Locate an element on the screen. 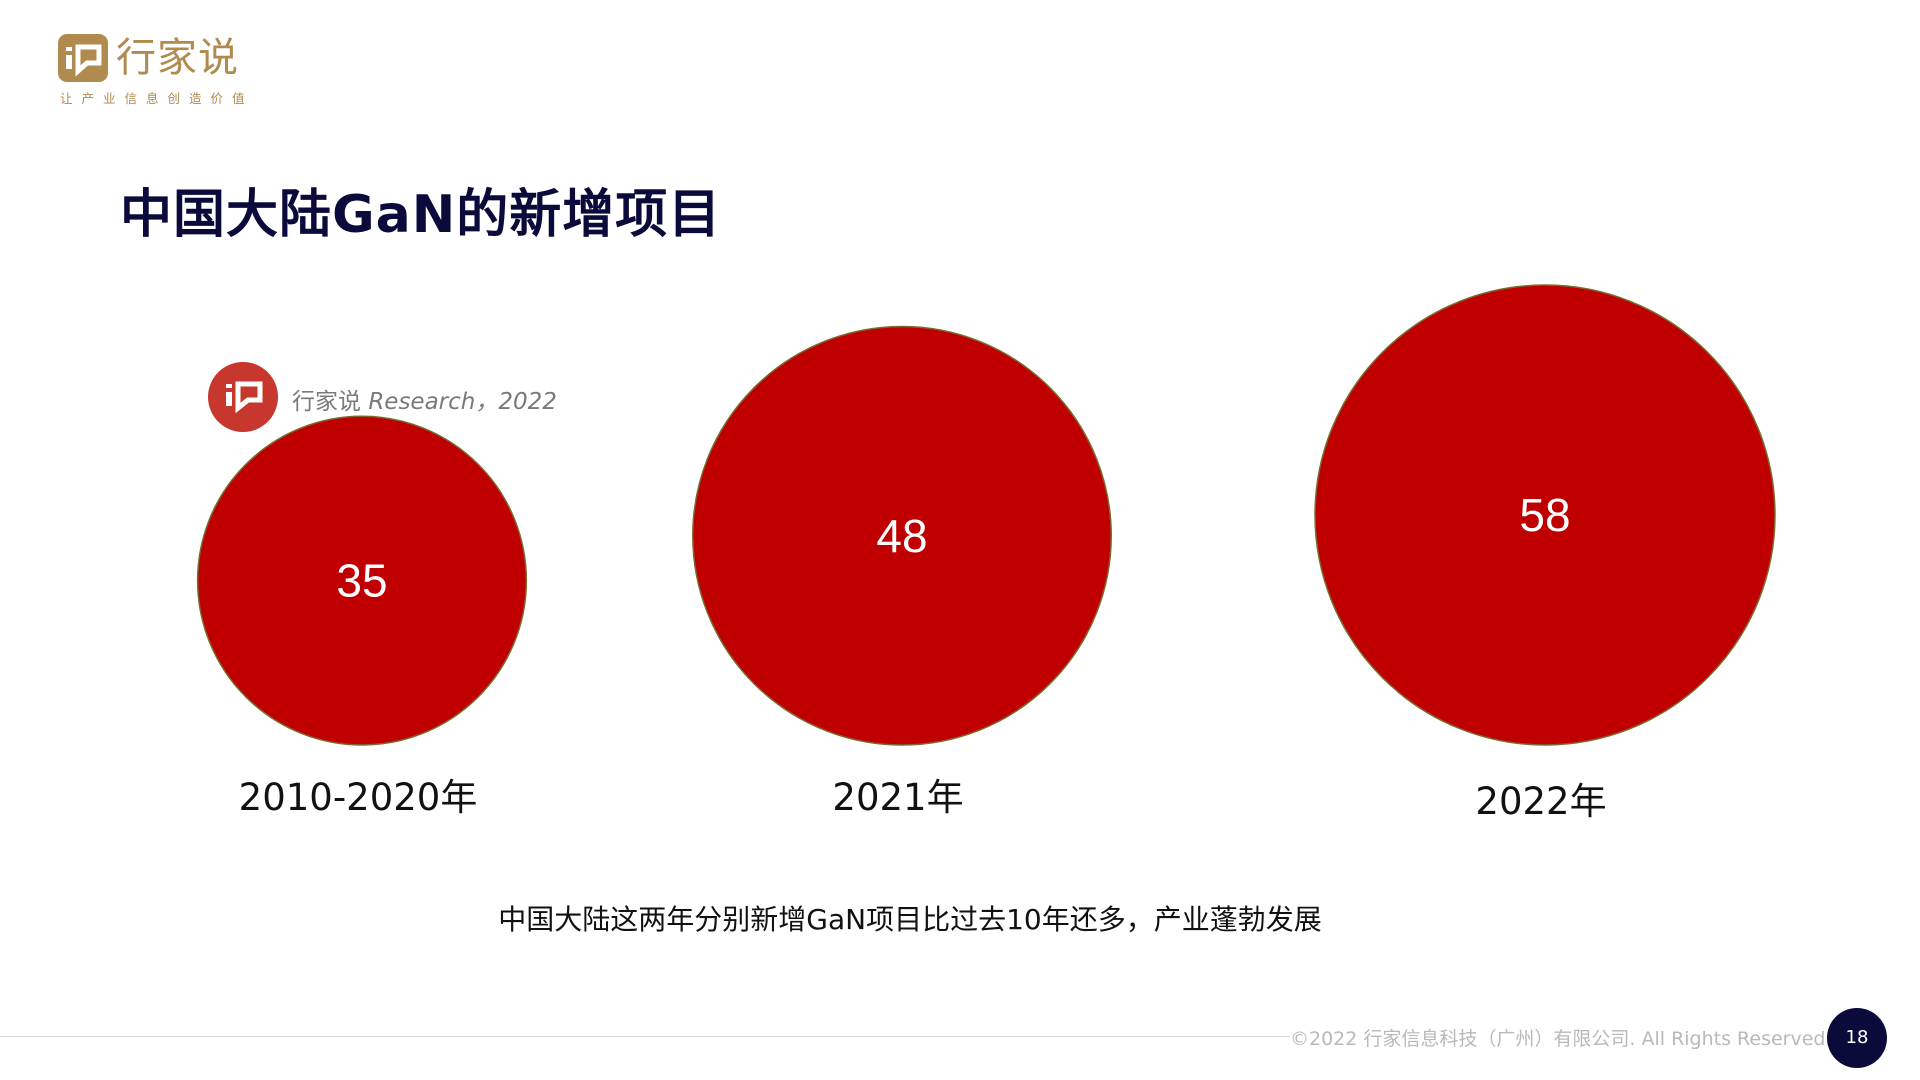  page-number: 18 is located at coordinates (1857, 1038).